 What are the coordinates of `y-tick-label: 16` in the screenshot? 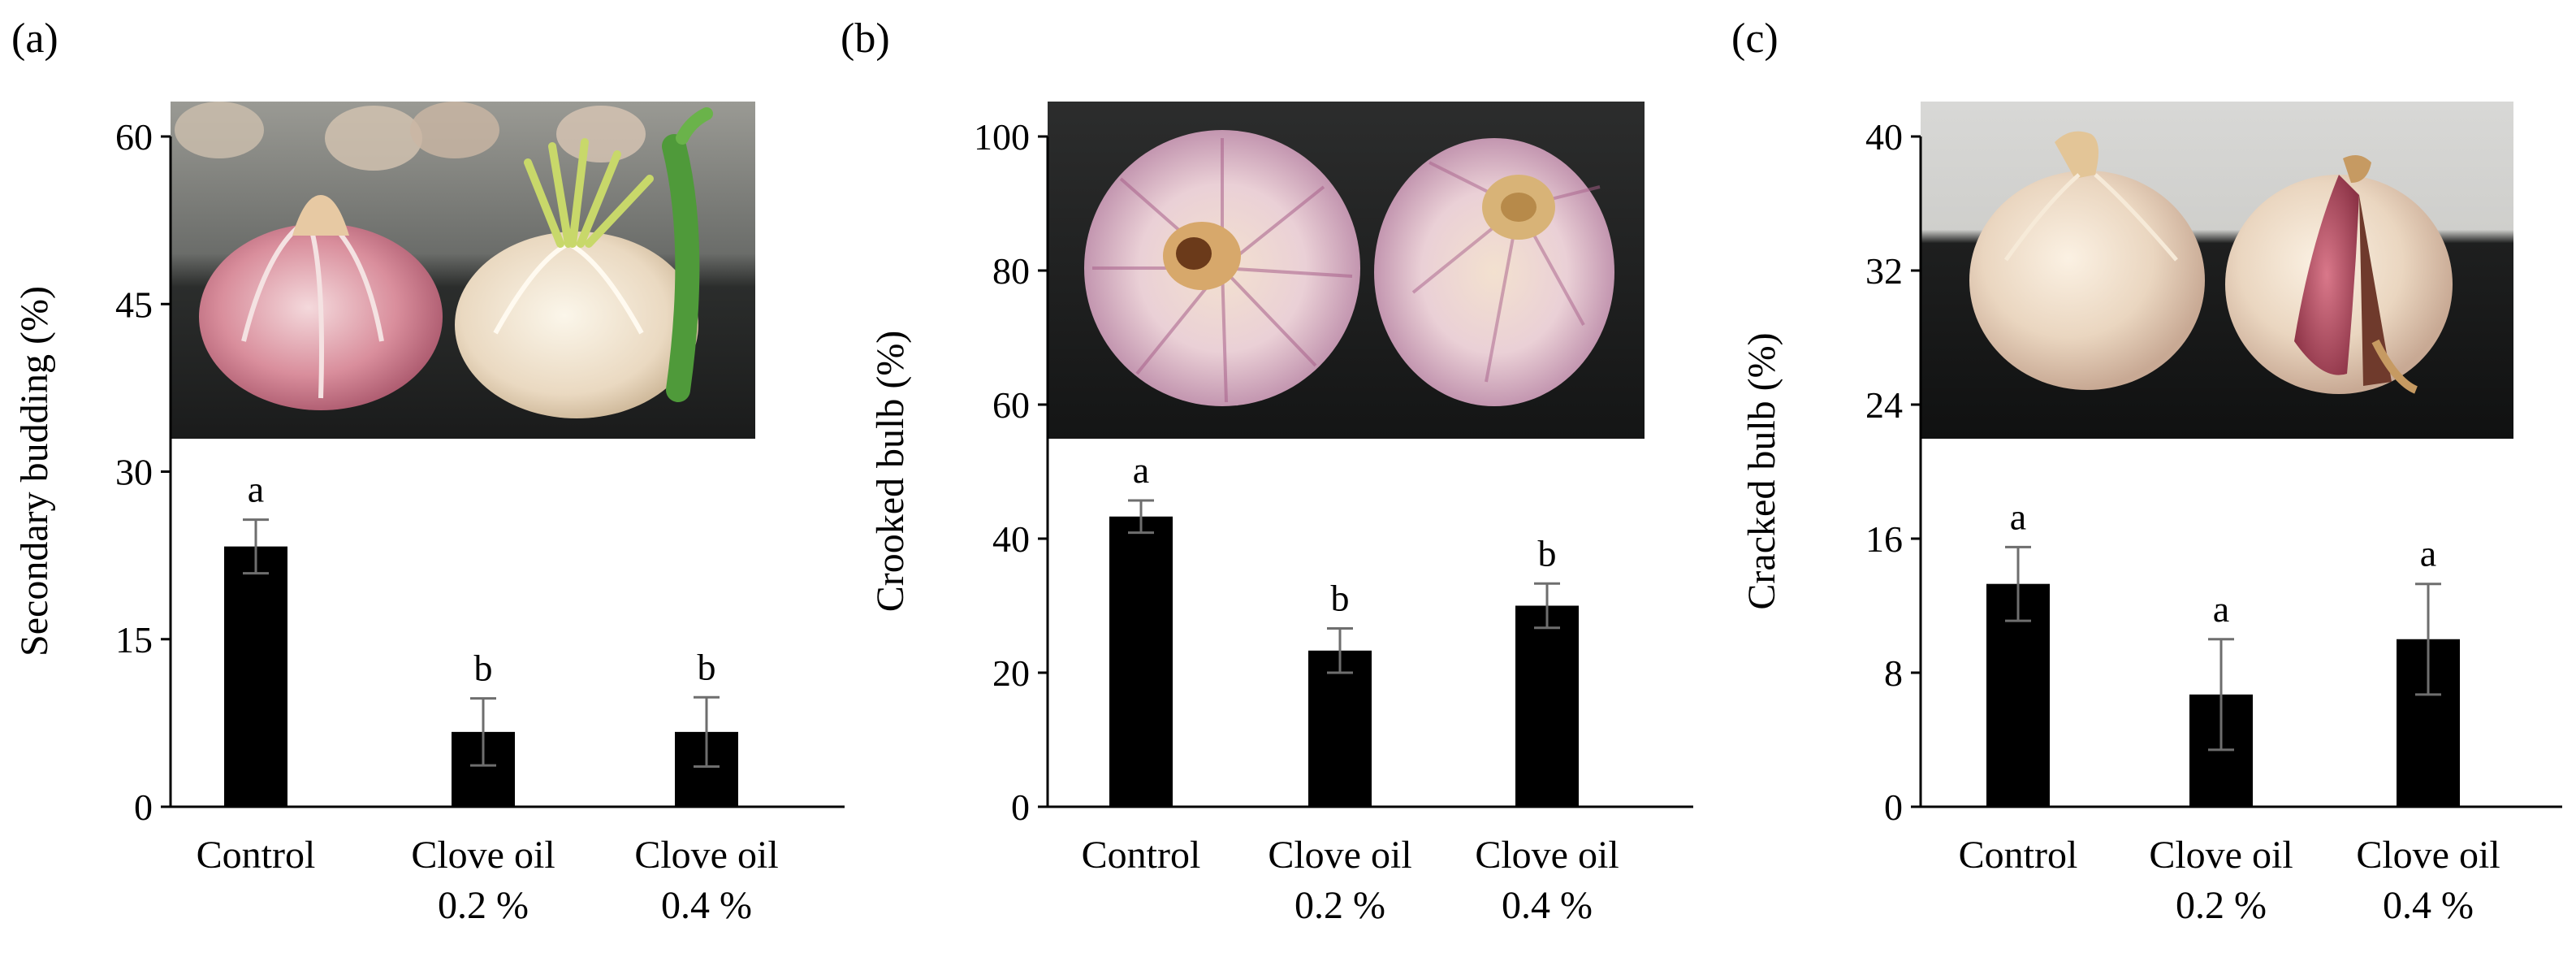 It's located at (1884, 539).